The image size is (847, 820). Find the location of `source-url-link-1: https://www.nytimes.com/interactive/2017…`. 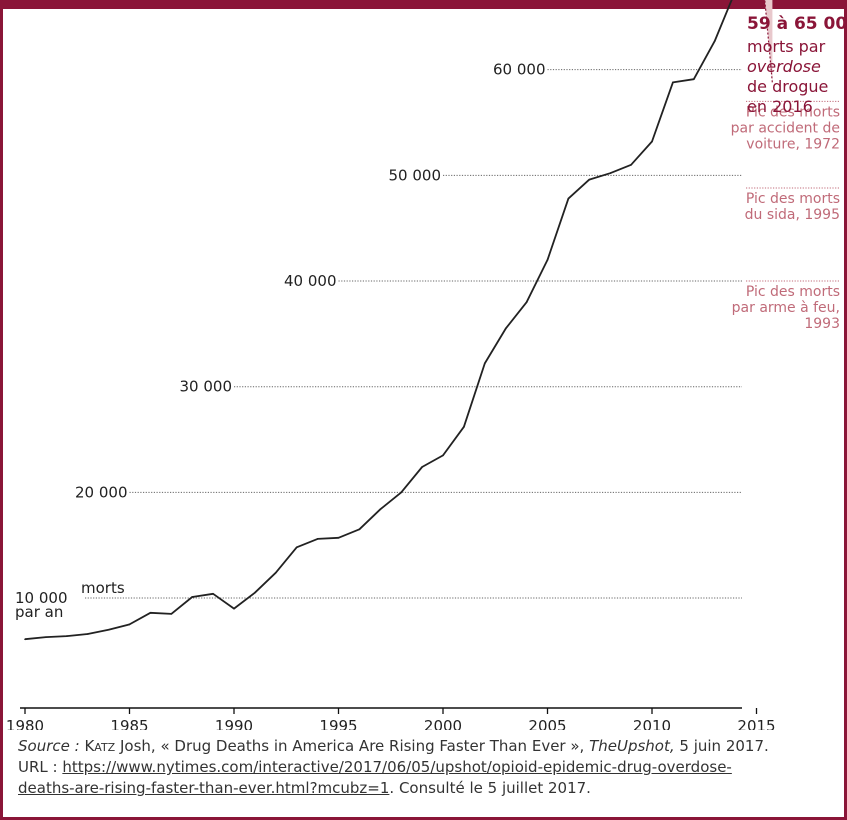

source-url-link-1: https://www.nytimes.com/interactive/2017… is located at coordinates (397, 767).